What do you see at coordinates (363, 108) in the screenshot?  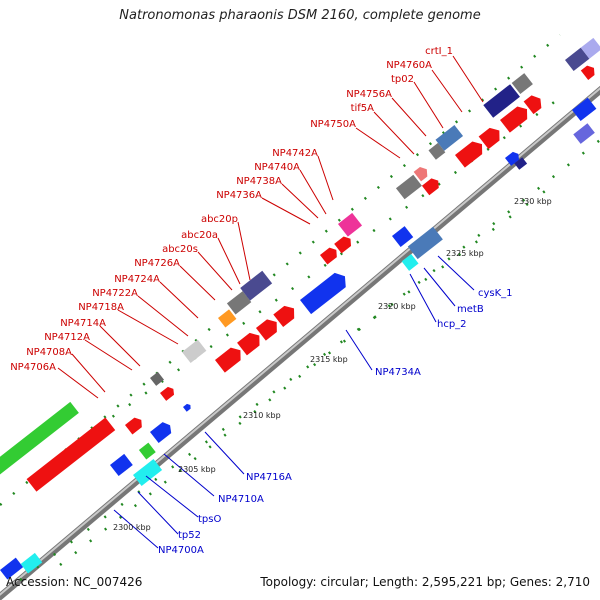 I see `gene-label: tif5A` at bounding box center [363, 108].